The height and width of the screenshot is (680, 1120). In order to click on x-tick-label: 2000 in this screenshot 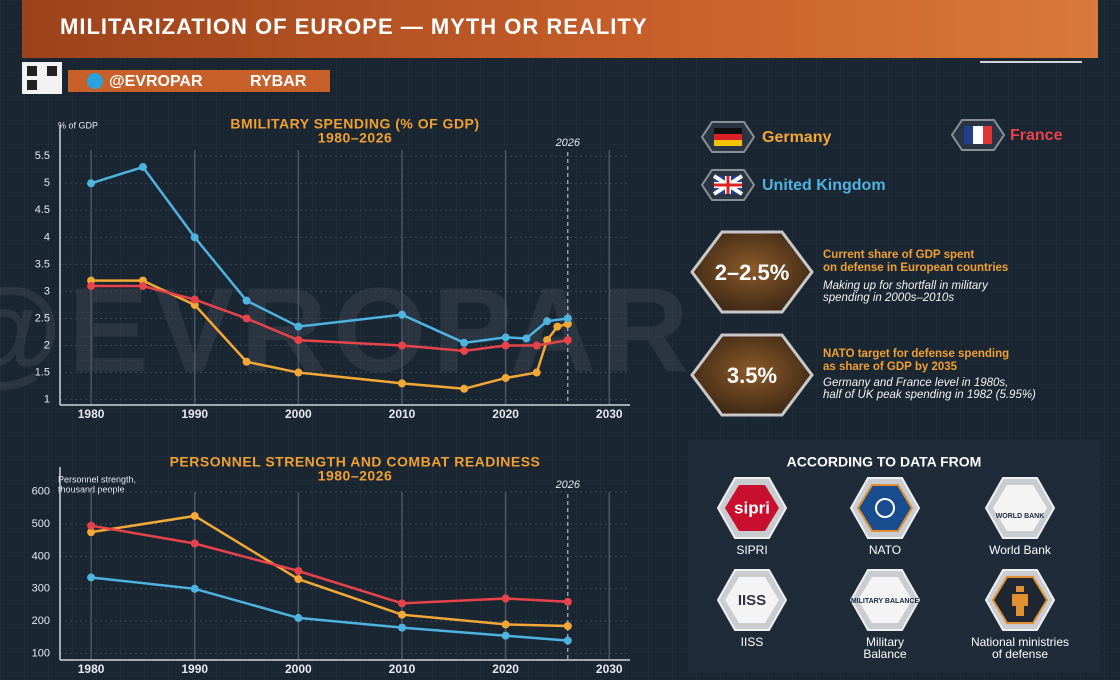, I will do `click(298, 669)`.